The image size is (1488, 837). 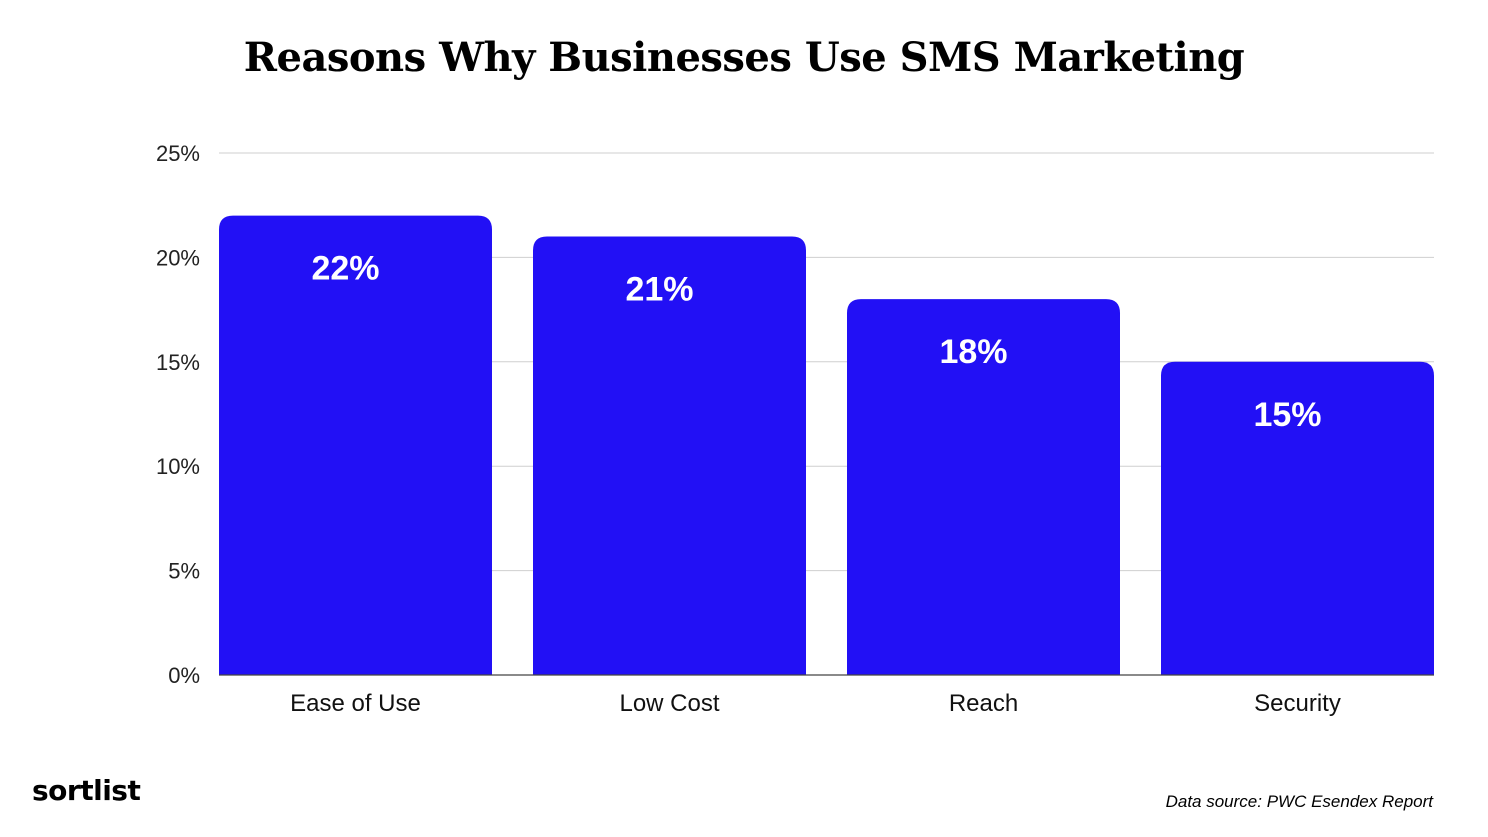 I want to click on x-category-label: Reach, so click(x=983, y=703).